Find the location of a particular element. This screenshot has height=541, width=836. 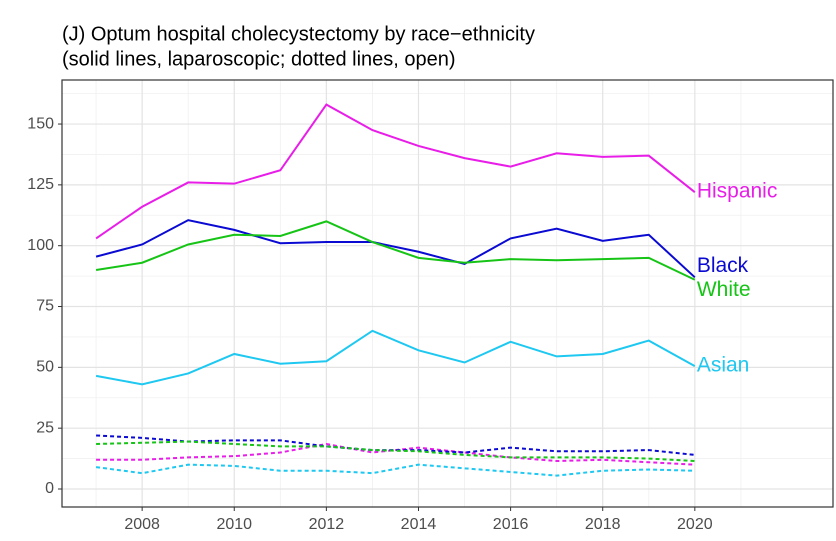

y-tick-label: 150 is located at coordinates (40, 123).